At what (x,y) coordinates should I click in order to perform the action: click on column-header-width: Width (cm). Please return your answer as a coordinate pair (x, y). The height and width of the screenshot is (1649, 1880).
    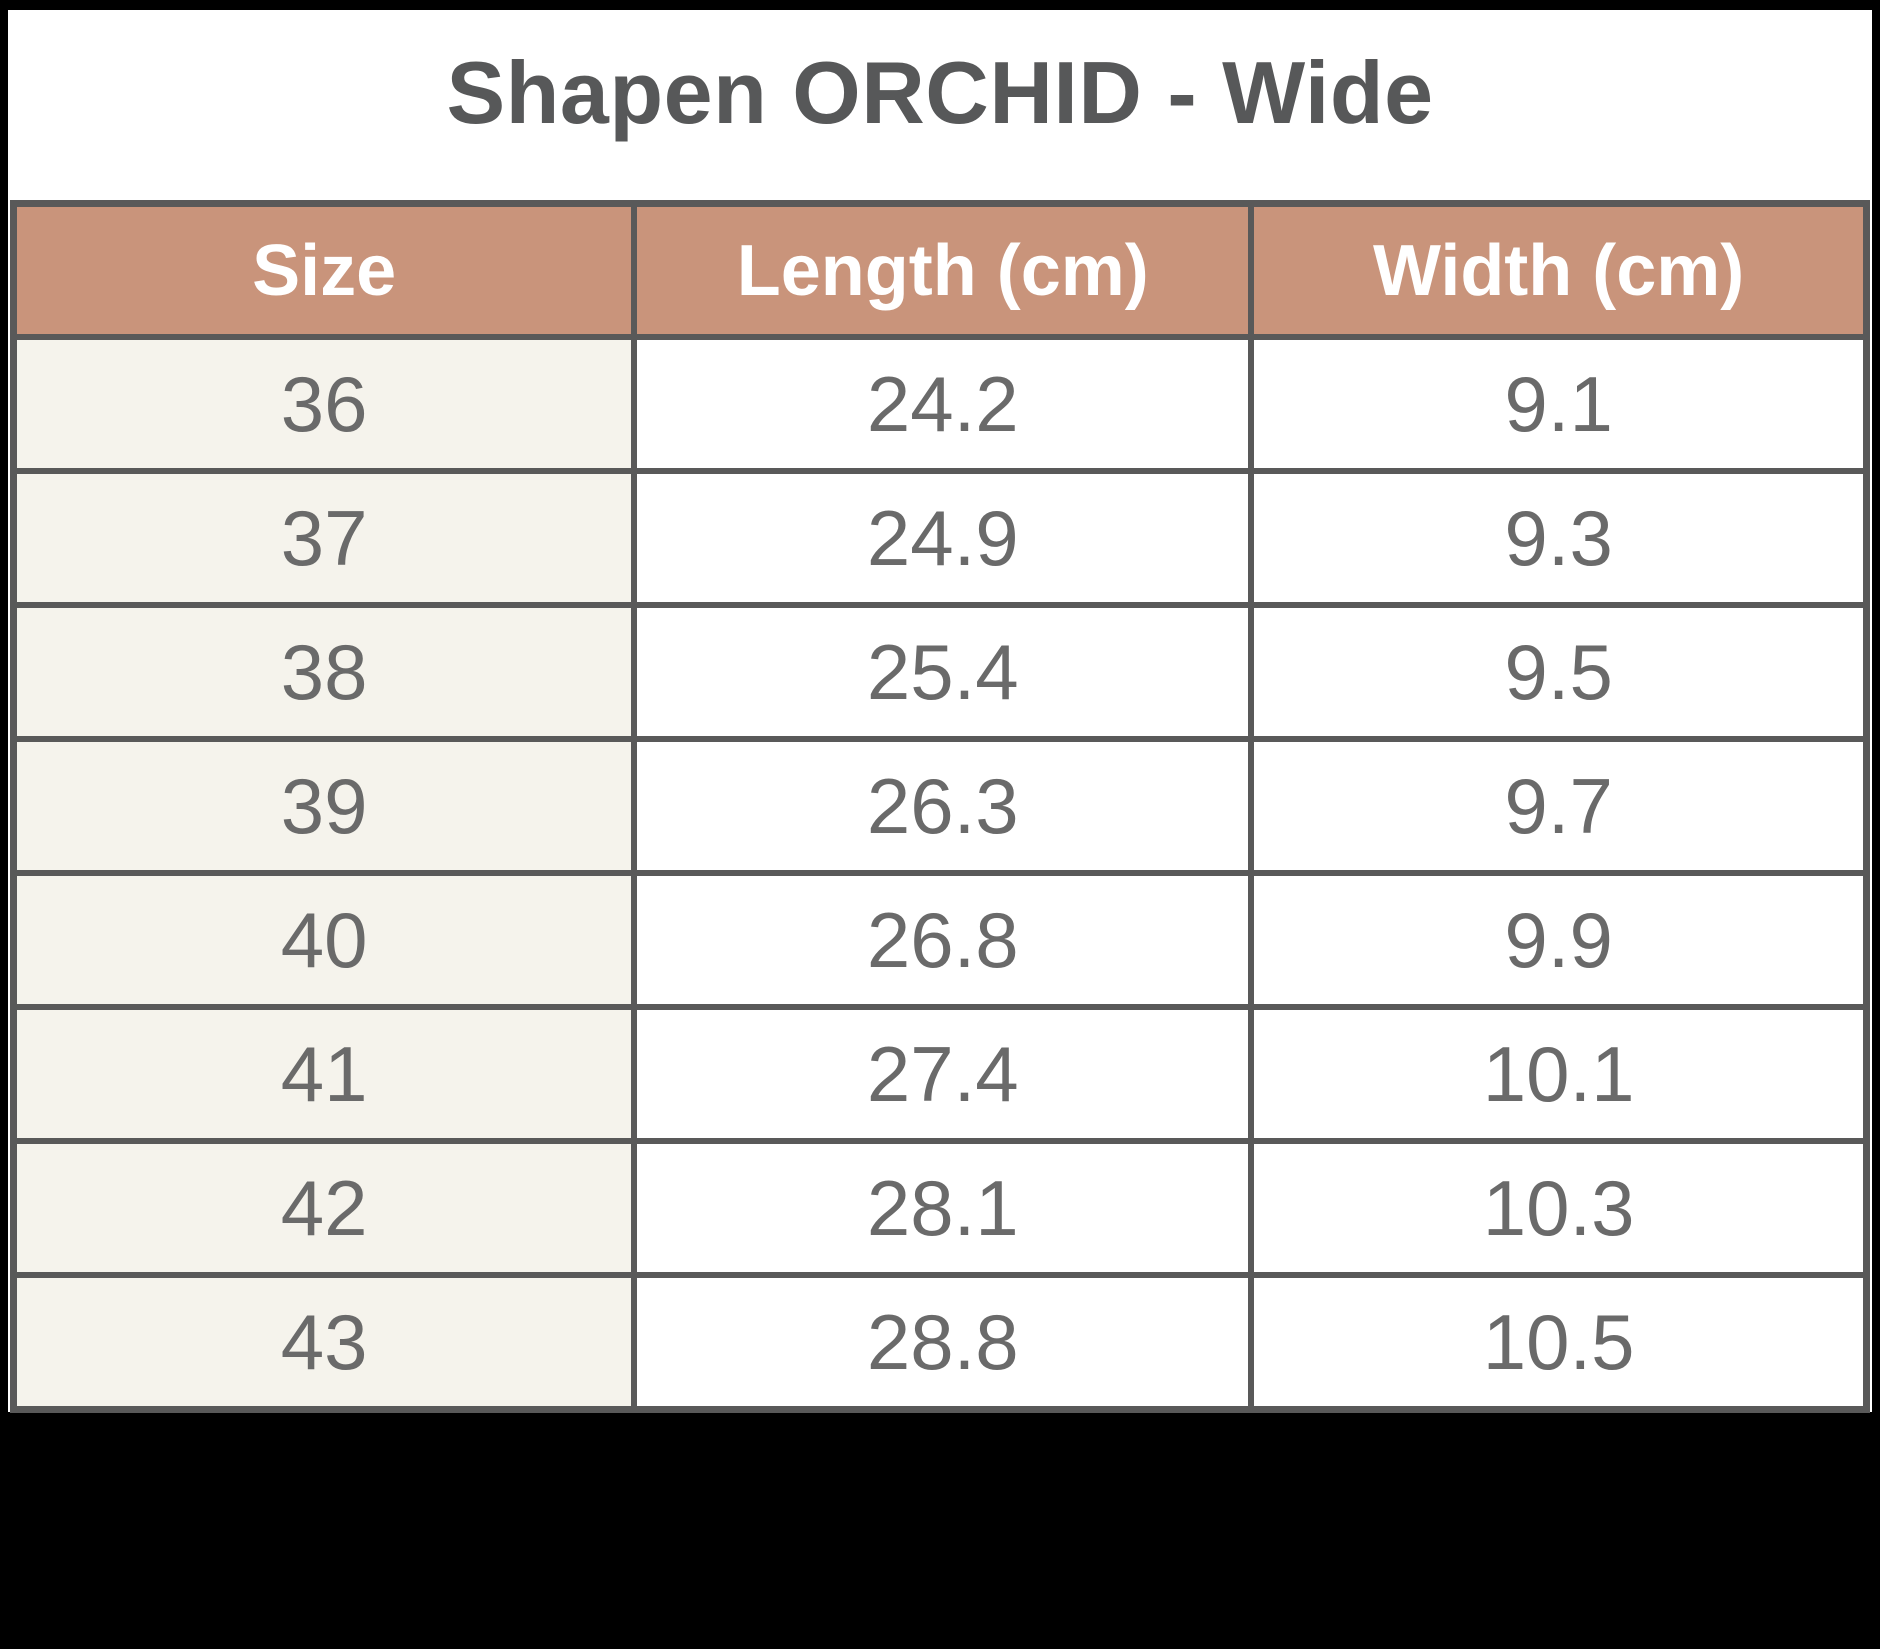
    Looking at the image, I should click on (1559, 270).